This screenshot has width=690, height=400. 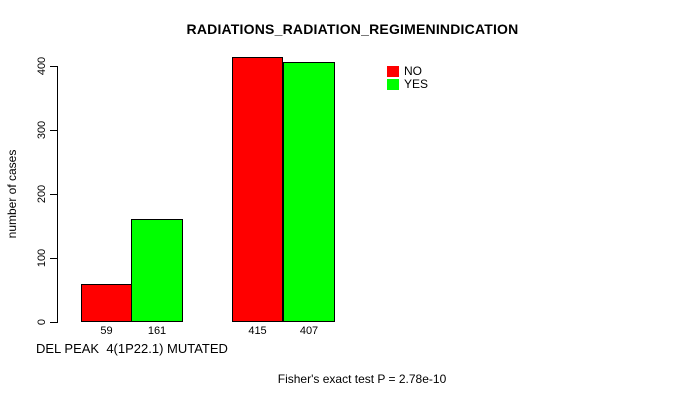 I want to click on legend: NO YES, so click(x=407, y=78).